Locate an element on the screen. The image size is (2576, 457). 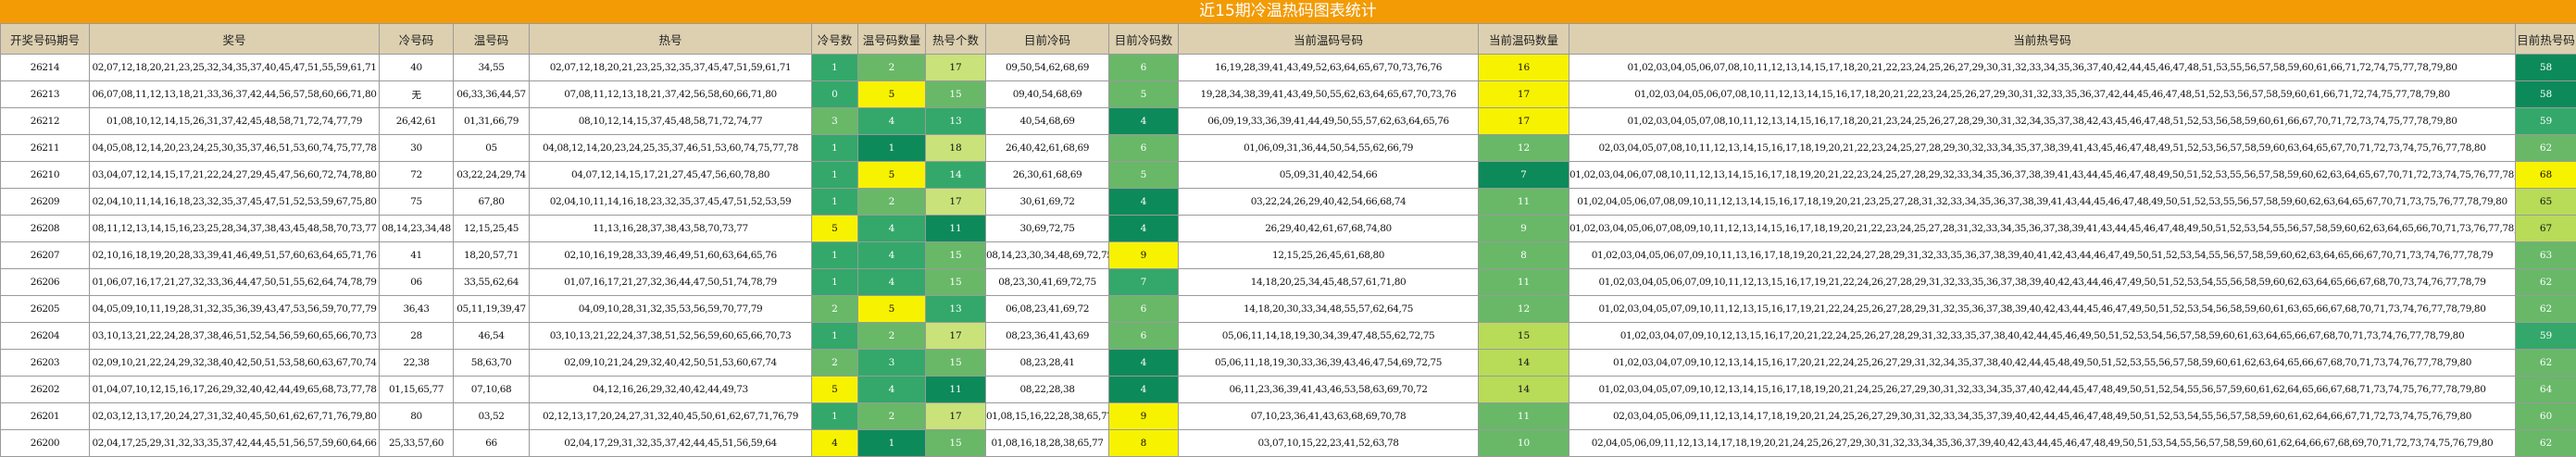
col-header-cold-count: 冷号数 is located at coordinates (835, 39).